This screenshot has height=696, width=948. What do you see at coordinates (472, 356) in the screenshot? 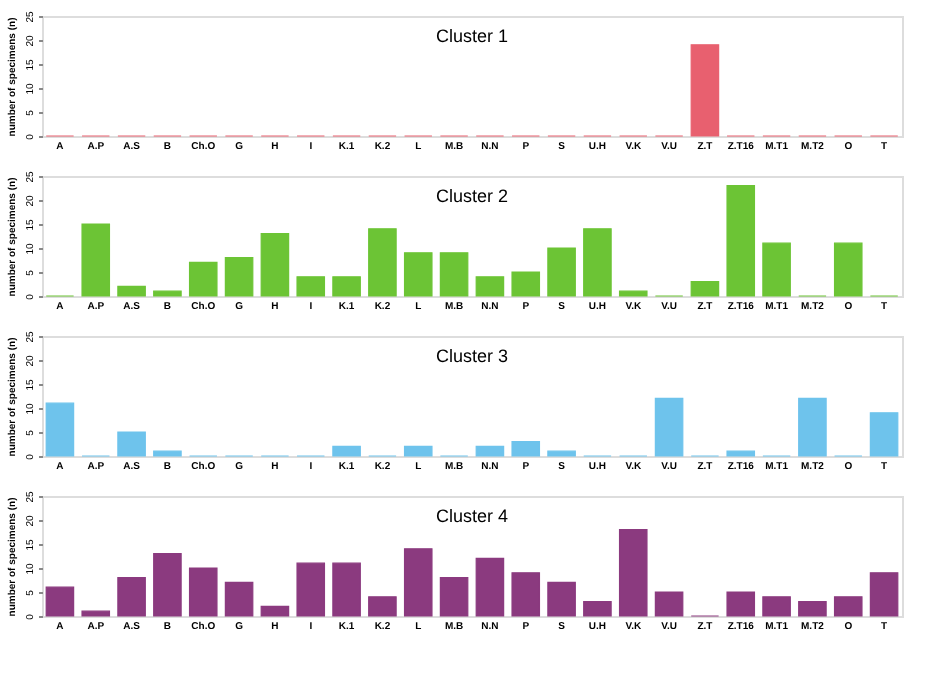
I see `text: Cluster 3` at bounding box center [472, 356].